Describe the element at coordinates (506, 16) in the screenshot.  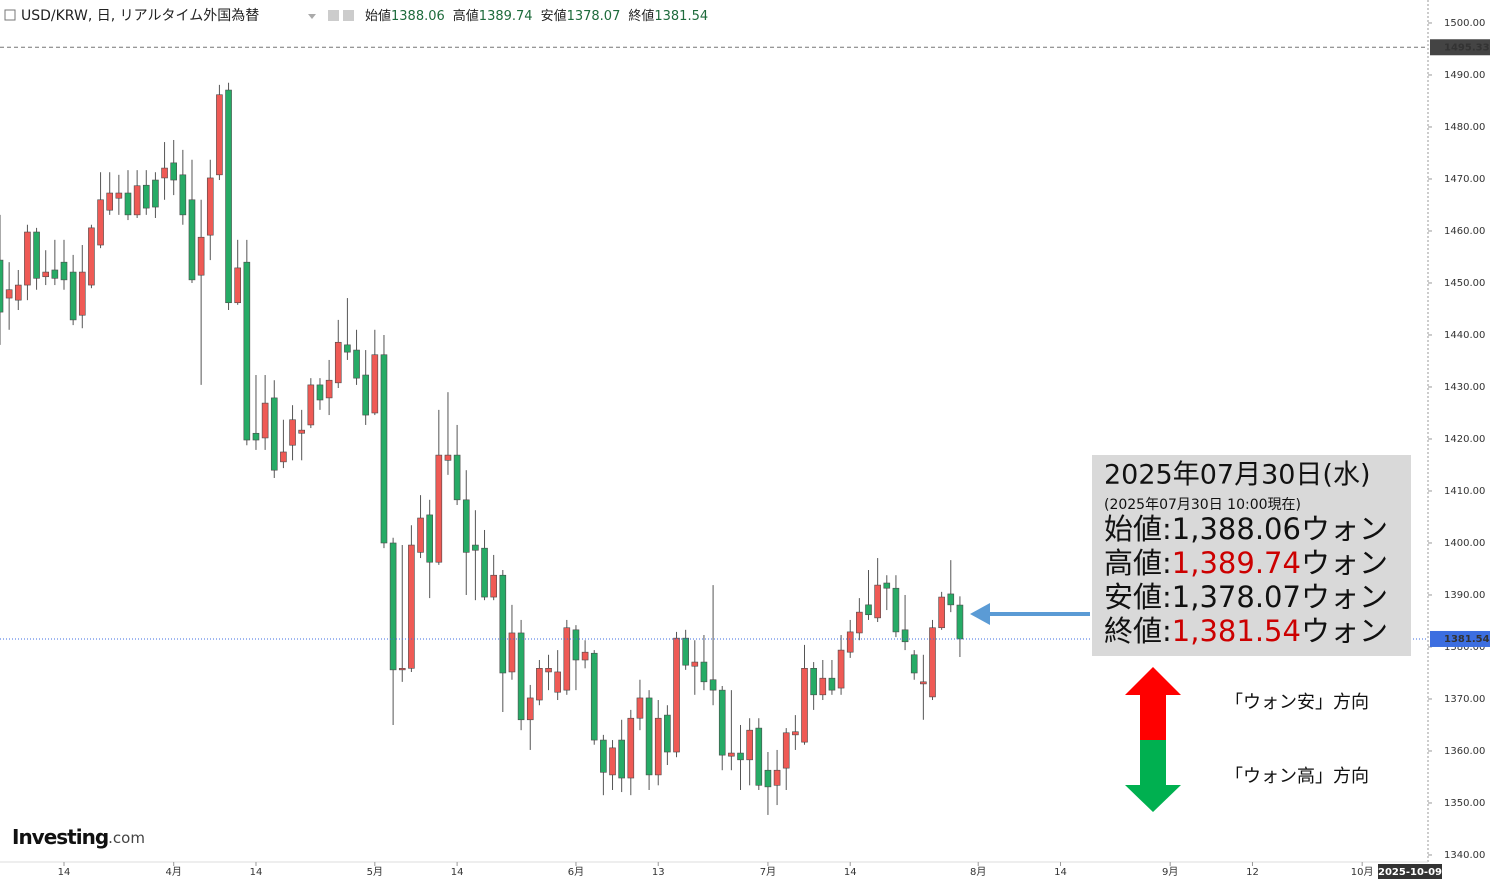
I see `ohlc-value: 1389.74` at that location.